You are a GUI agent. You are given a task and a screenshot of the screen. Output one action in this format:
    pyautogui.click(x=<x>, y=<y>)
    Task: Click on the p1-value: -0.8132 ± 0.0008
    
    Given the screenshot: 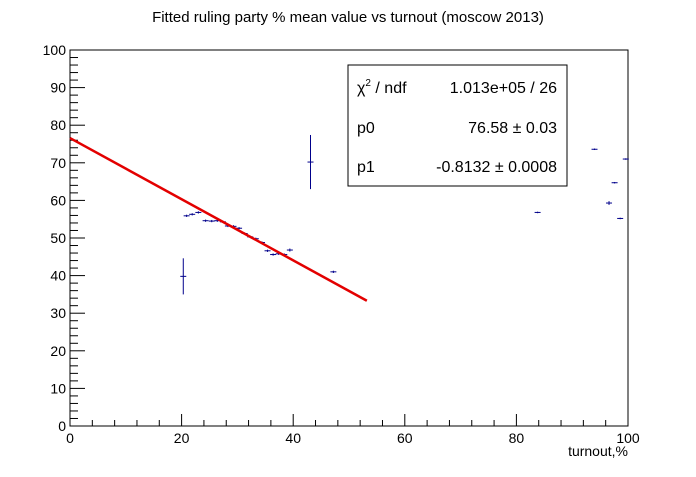 What is the action you would take?
    pyautogui.click(x=496, y=167)
    